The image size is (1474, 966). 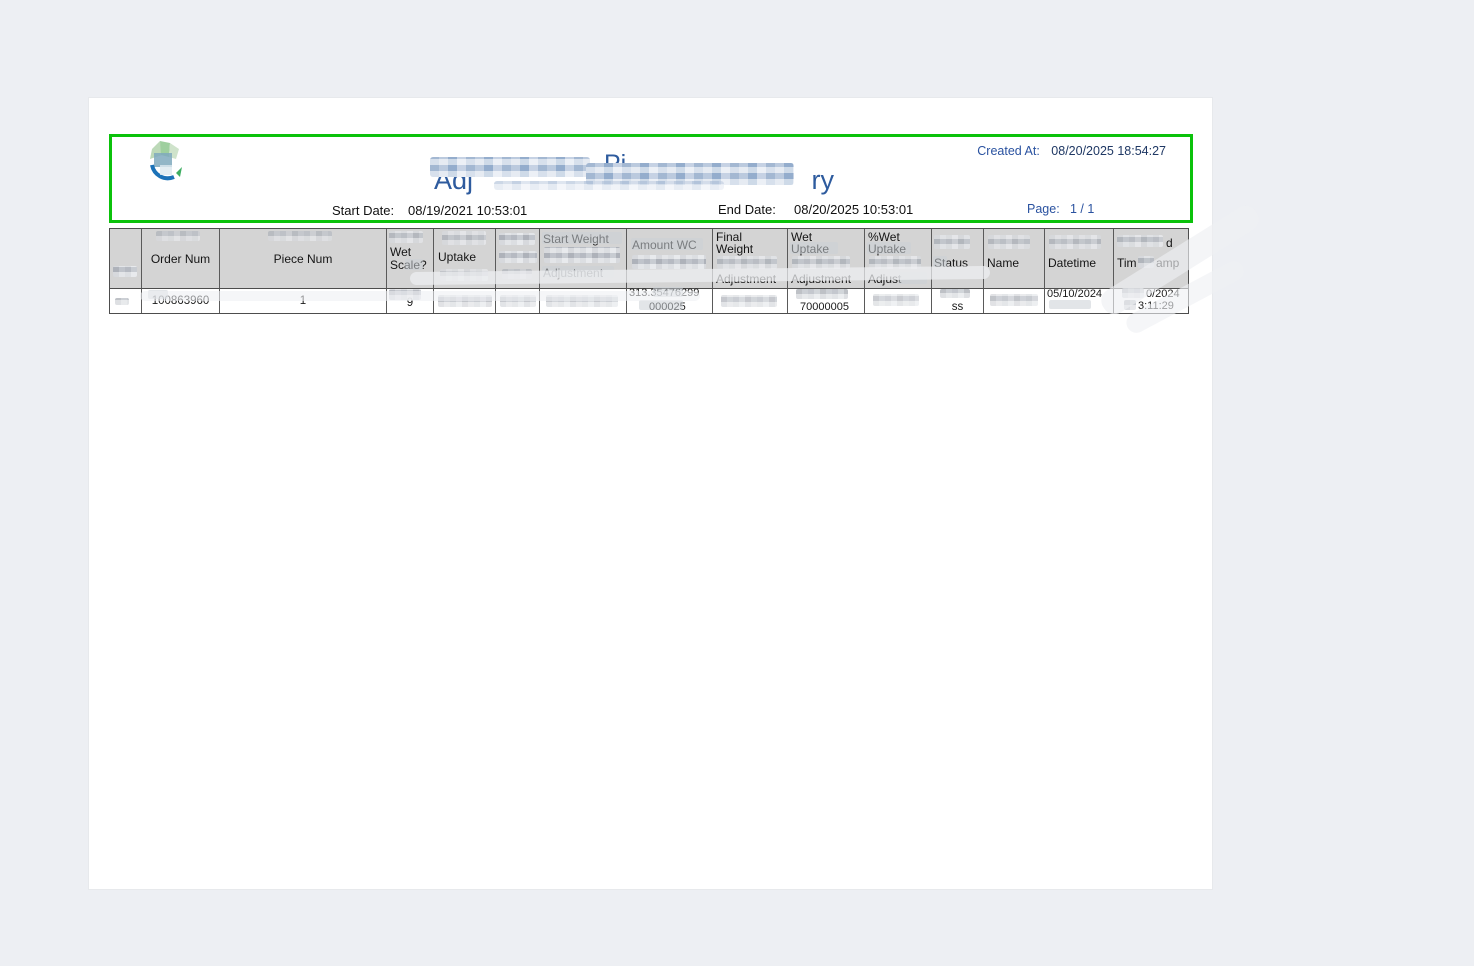 I want to click on header-cell-order-num: Order Num, so click(x=181, y=259).